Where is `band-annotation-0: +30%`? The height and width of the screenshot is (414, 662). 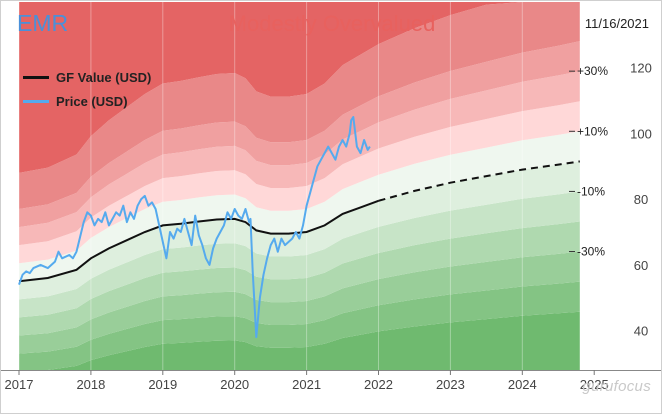
band-annotation-0: +30% is located at coordinates (592, 71).